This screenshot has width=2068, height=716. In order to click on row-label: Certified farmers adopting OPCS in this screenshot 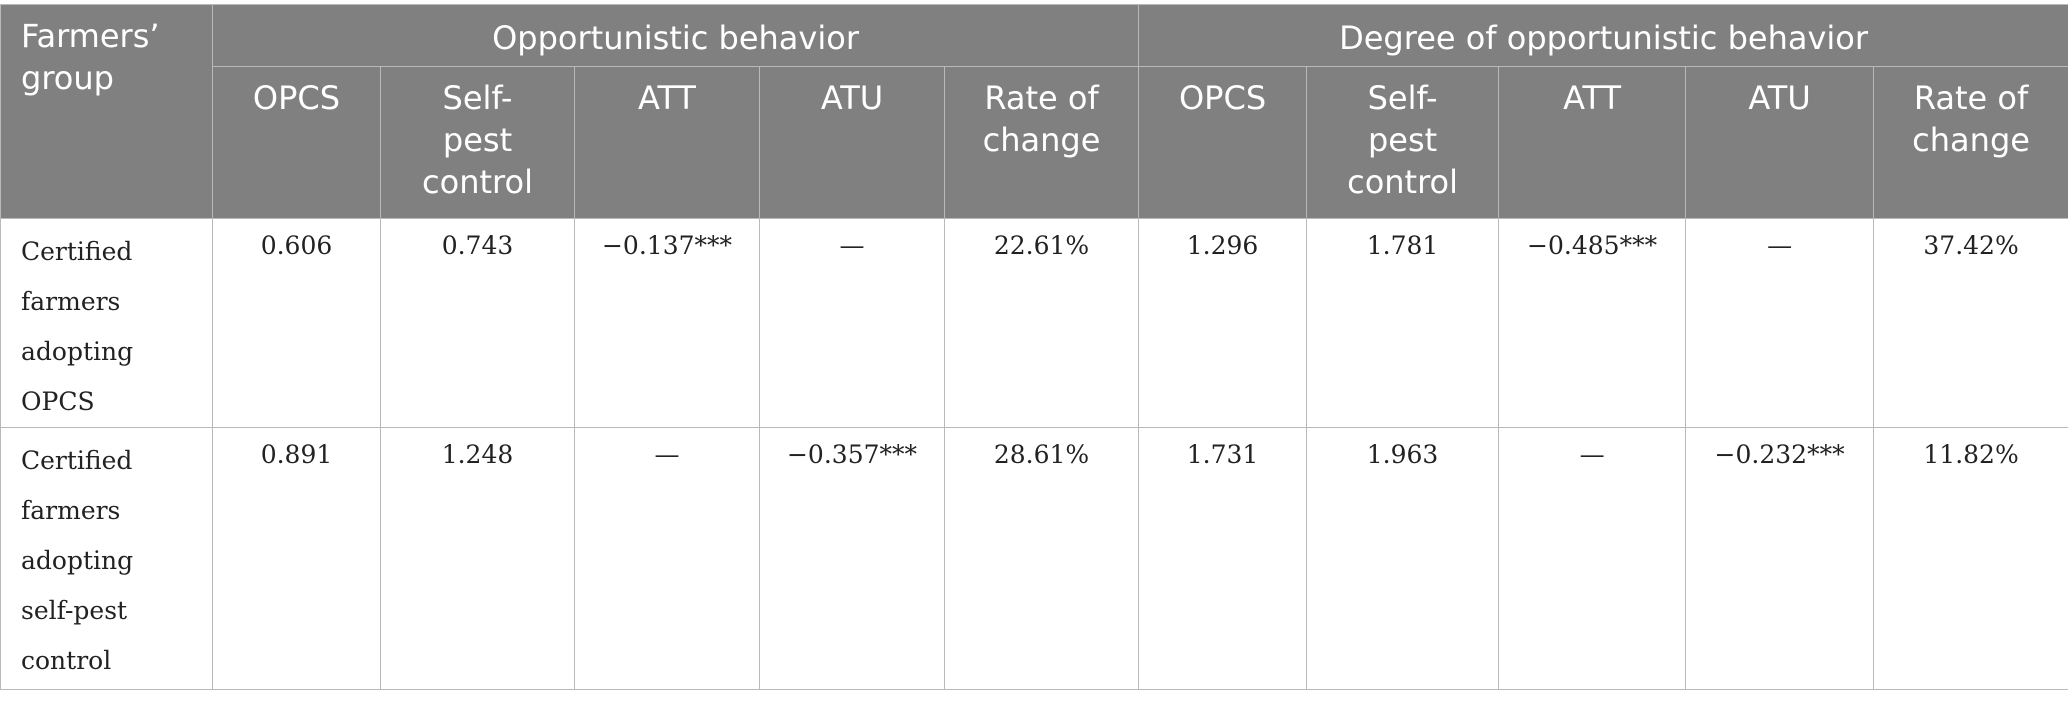, I will do `click(106, 323)`.